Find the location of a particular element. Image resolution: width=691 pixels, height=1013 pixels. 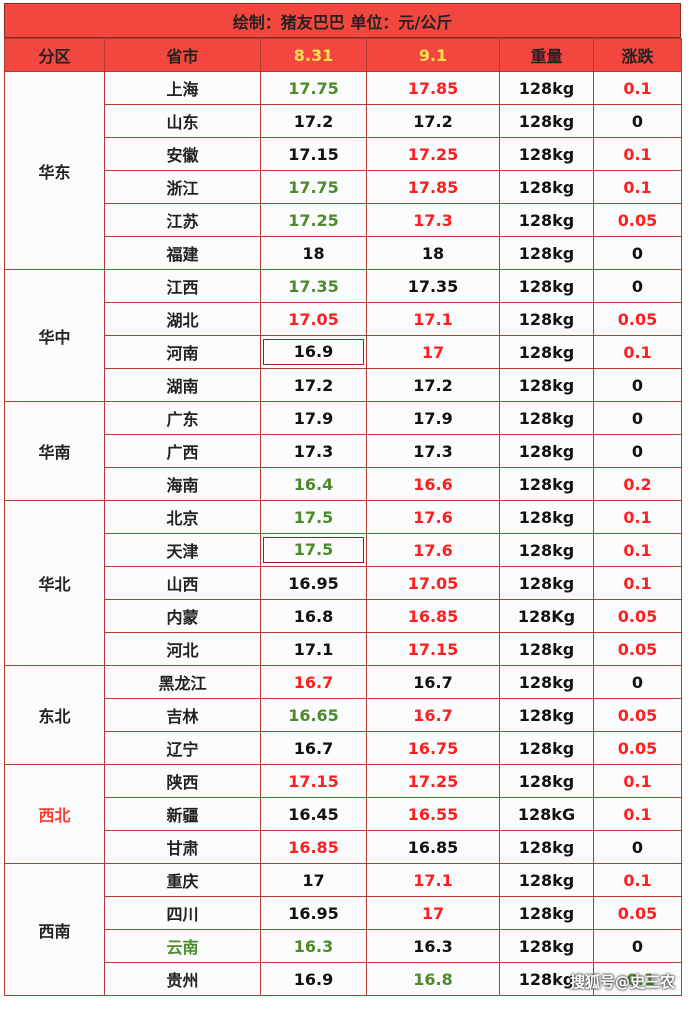

province-cell: 山东 is located at coordinates (182, 121).